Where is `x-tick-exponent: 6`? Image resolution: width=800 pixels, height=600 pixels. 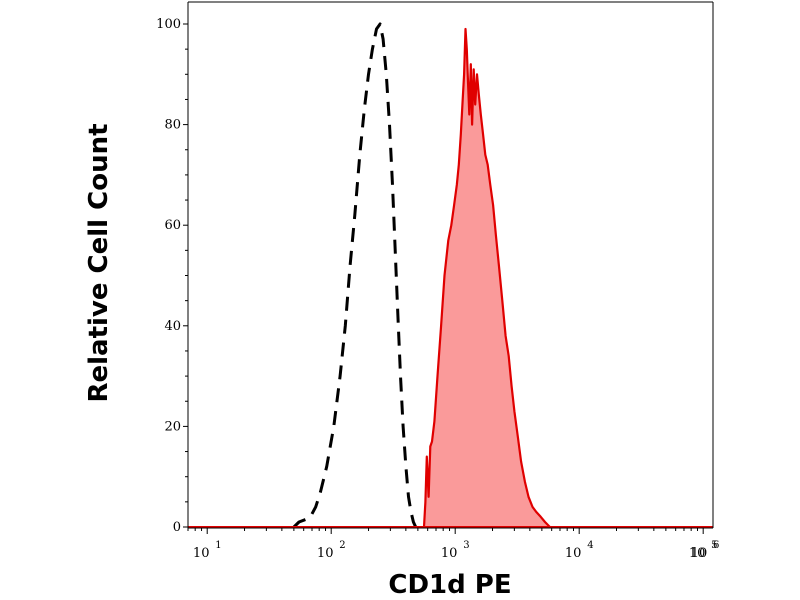 x-tick-exponent: 6 is located at coordinates (716, 545).